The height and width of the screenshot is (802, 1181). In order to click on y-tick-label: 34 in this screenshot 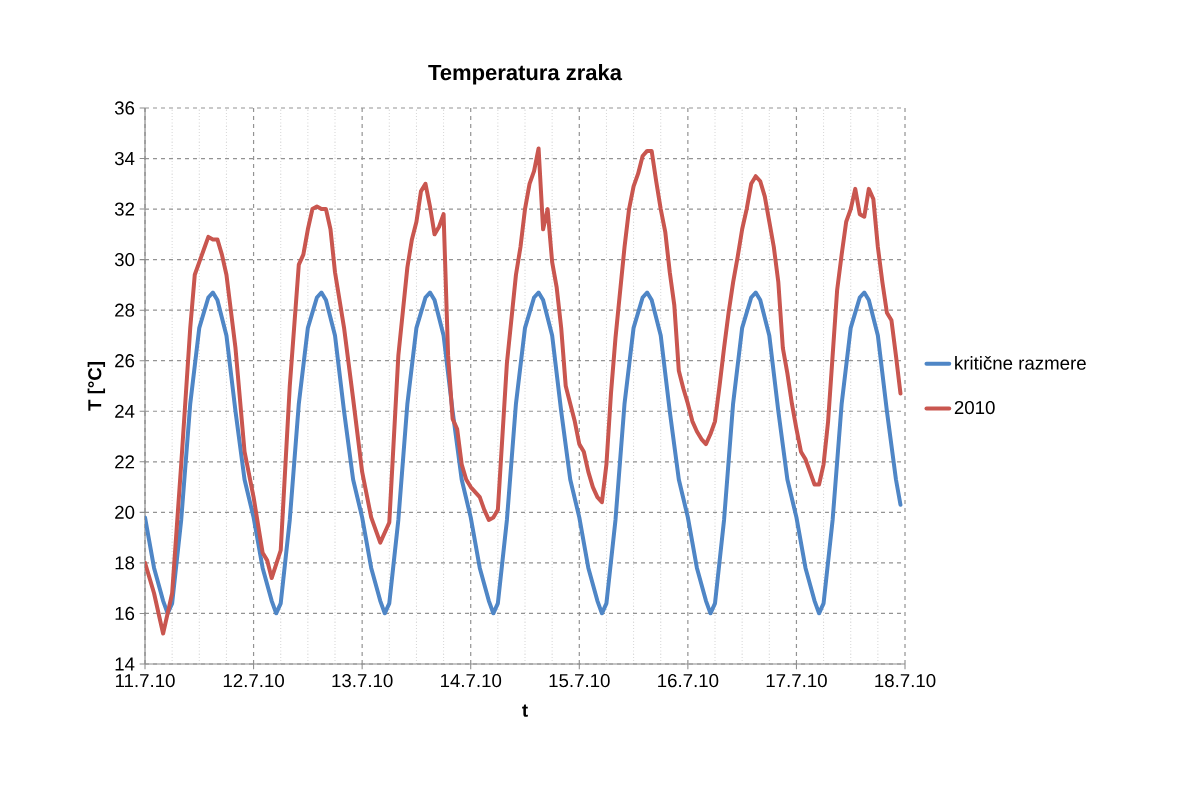, I will do `click(124, 158)`.